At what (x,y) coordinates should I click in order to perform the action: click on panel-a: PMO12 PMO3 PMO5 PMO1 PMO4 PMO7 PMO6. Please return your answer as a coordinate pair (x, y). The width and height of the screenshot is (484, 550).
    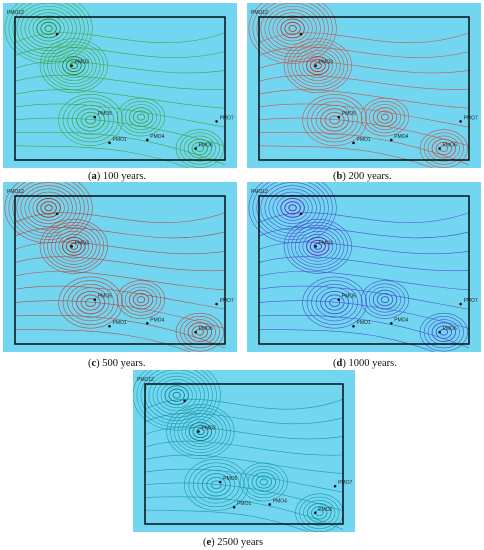
    Looking at the image, I should click on (120, 85).